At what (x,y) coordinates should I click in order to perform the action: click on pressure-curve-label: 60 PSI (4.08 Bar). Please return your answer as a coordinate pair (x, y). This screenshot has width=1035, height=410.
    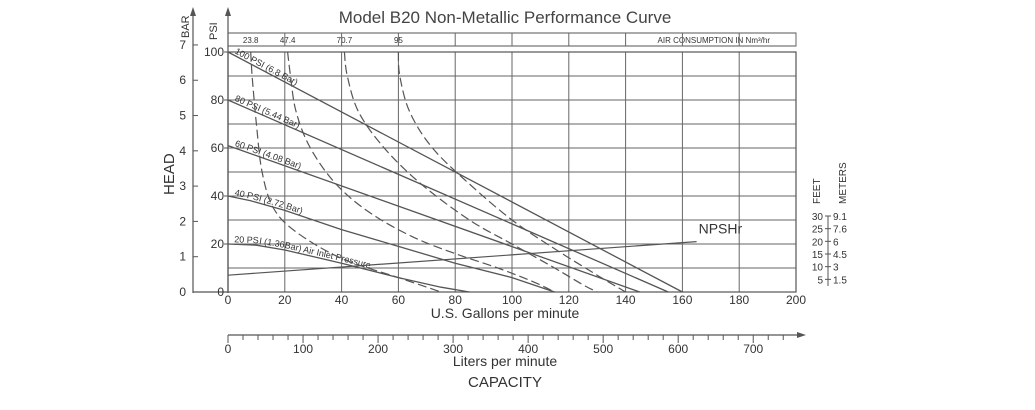
    Looking at the image, I should click on (268, 154).